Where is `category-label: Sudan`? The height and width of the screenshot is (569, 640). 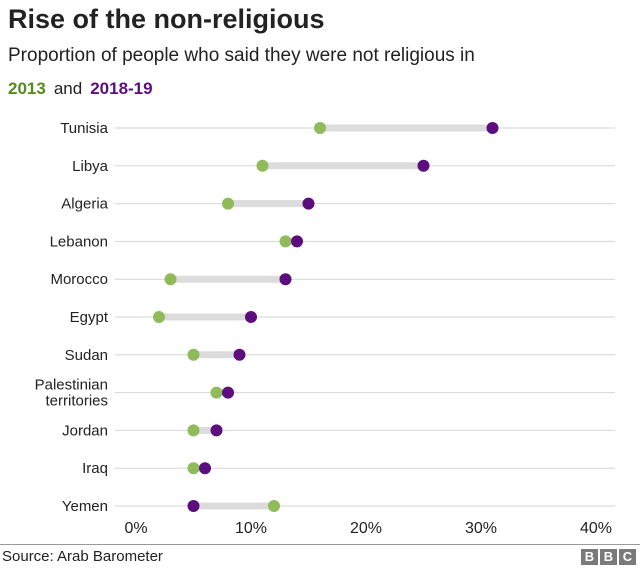
category-label: Sudan is located at coordinates (86, 355).